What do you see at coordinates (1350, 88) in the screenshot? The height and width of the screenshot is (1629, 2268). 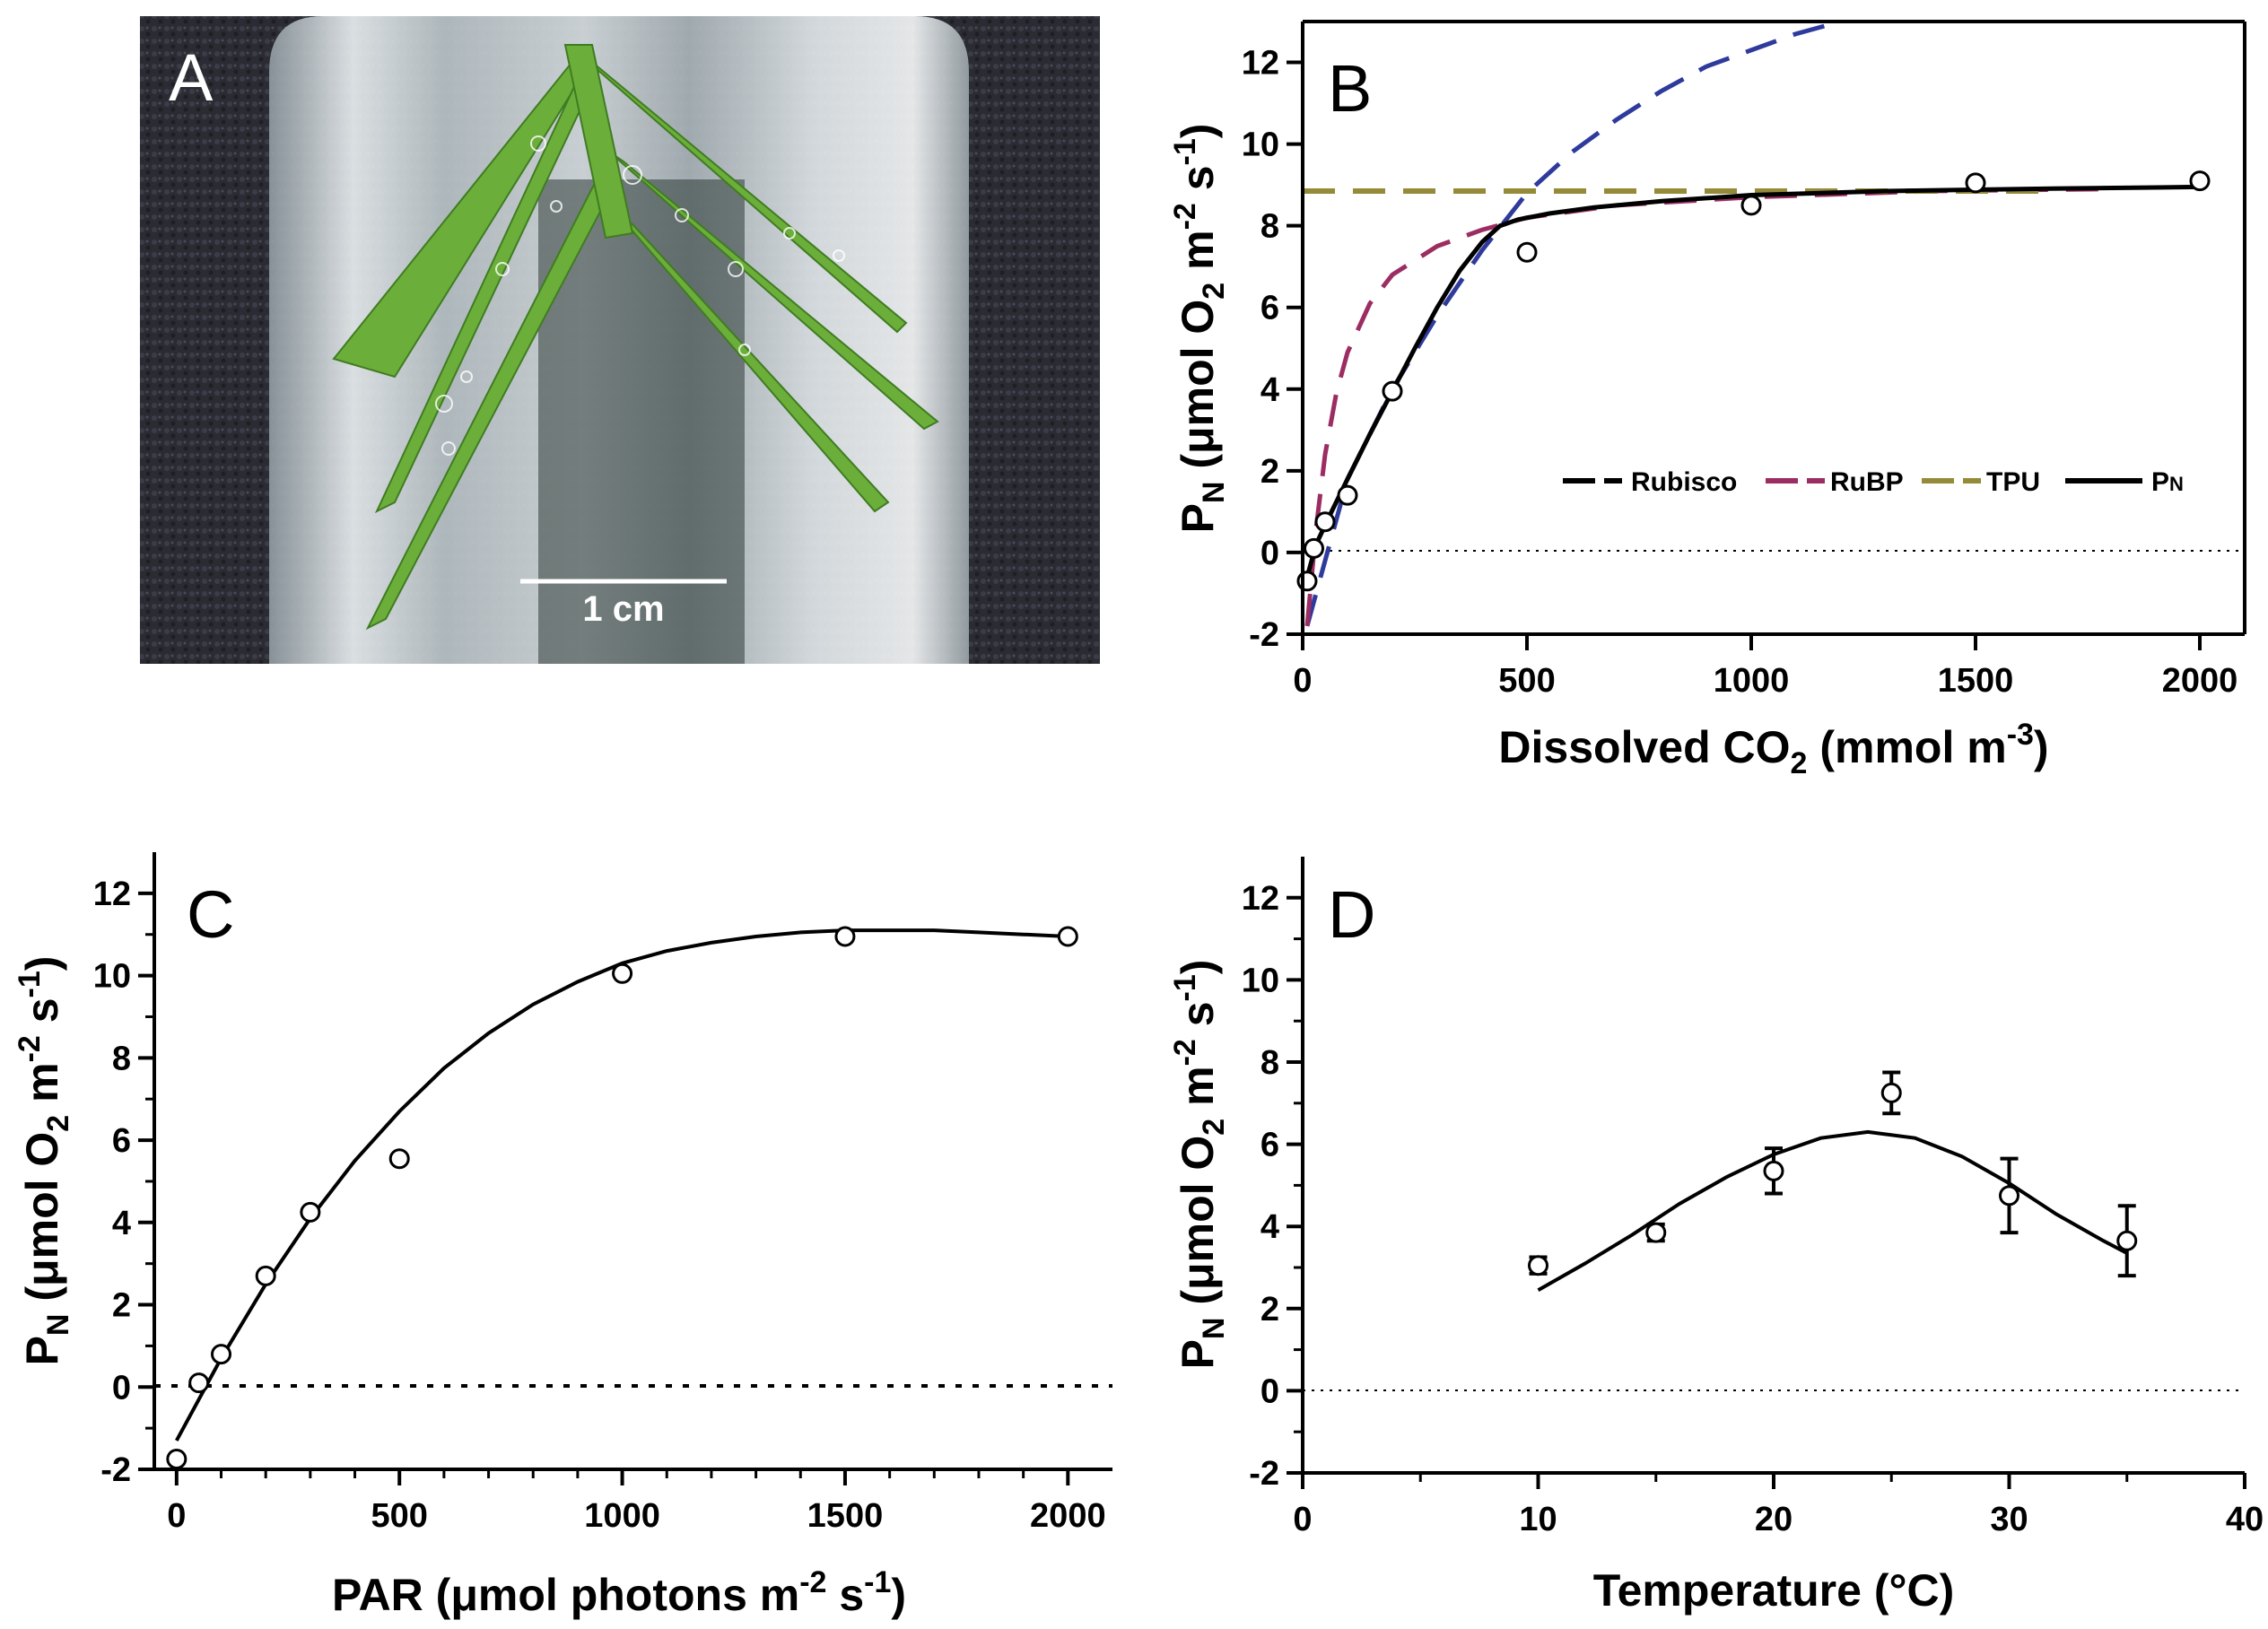 I see `panel-letter-b: B` at bounding box center [1350, 88].